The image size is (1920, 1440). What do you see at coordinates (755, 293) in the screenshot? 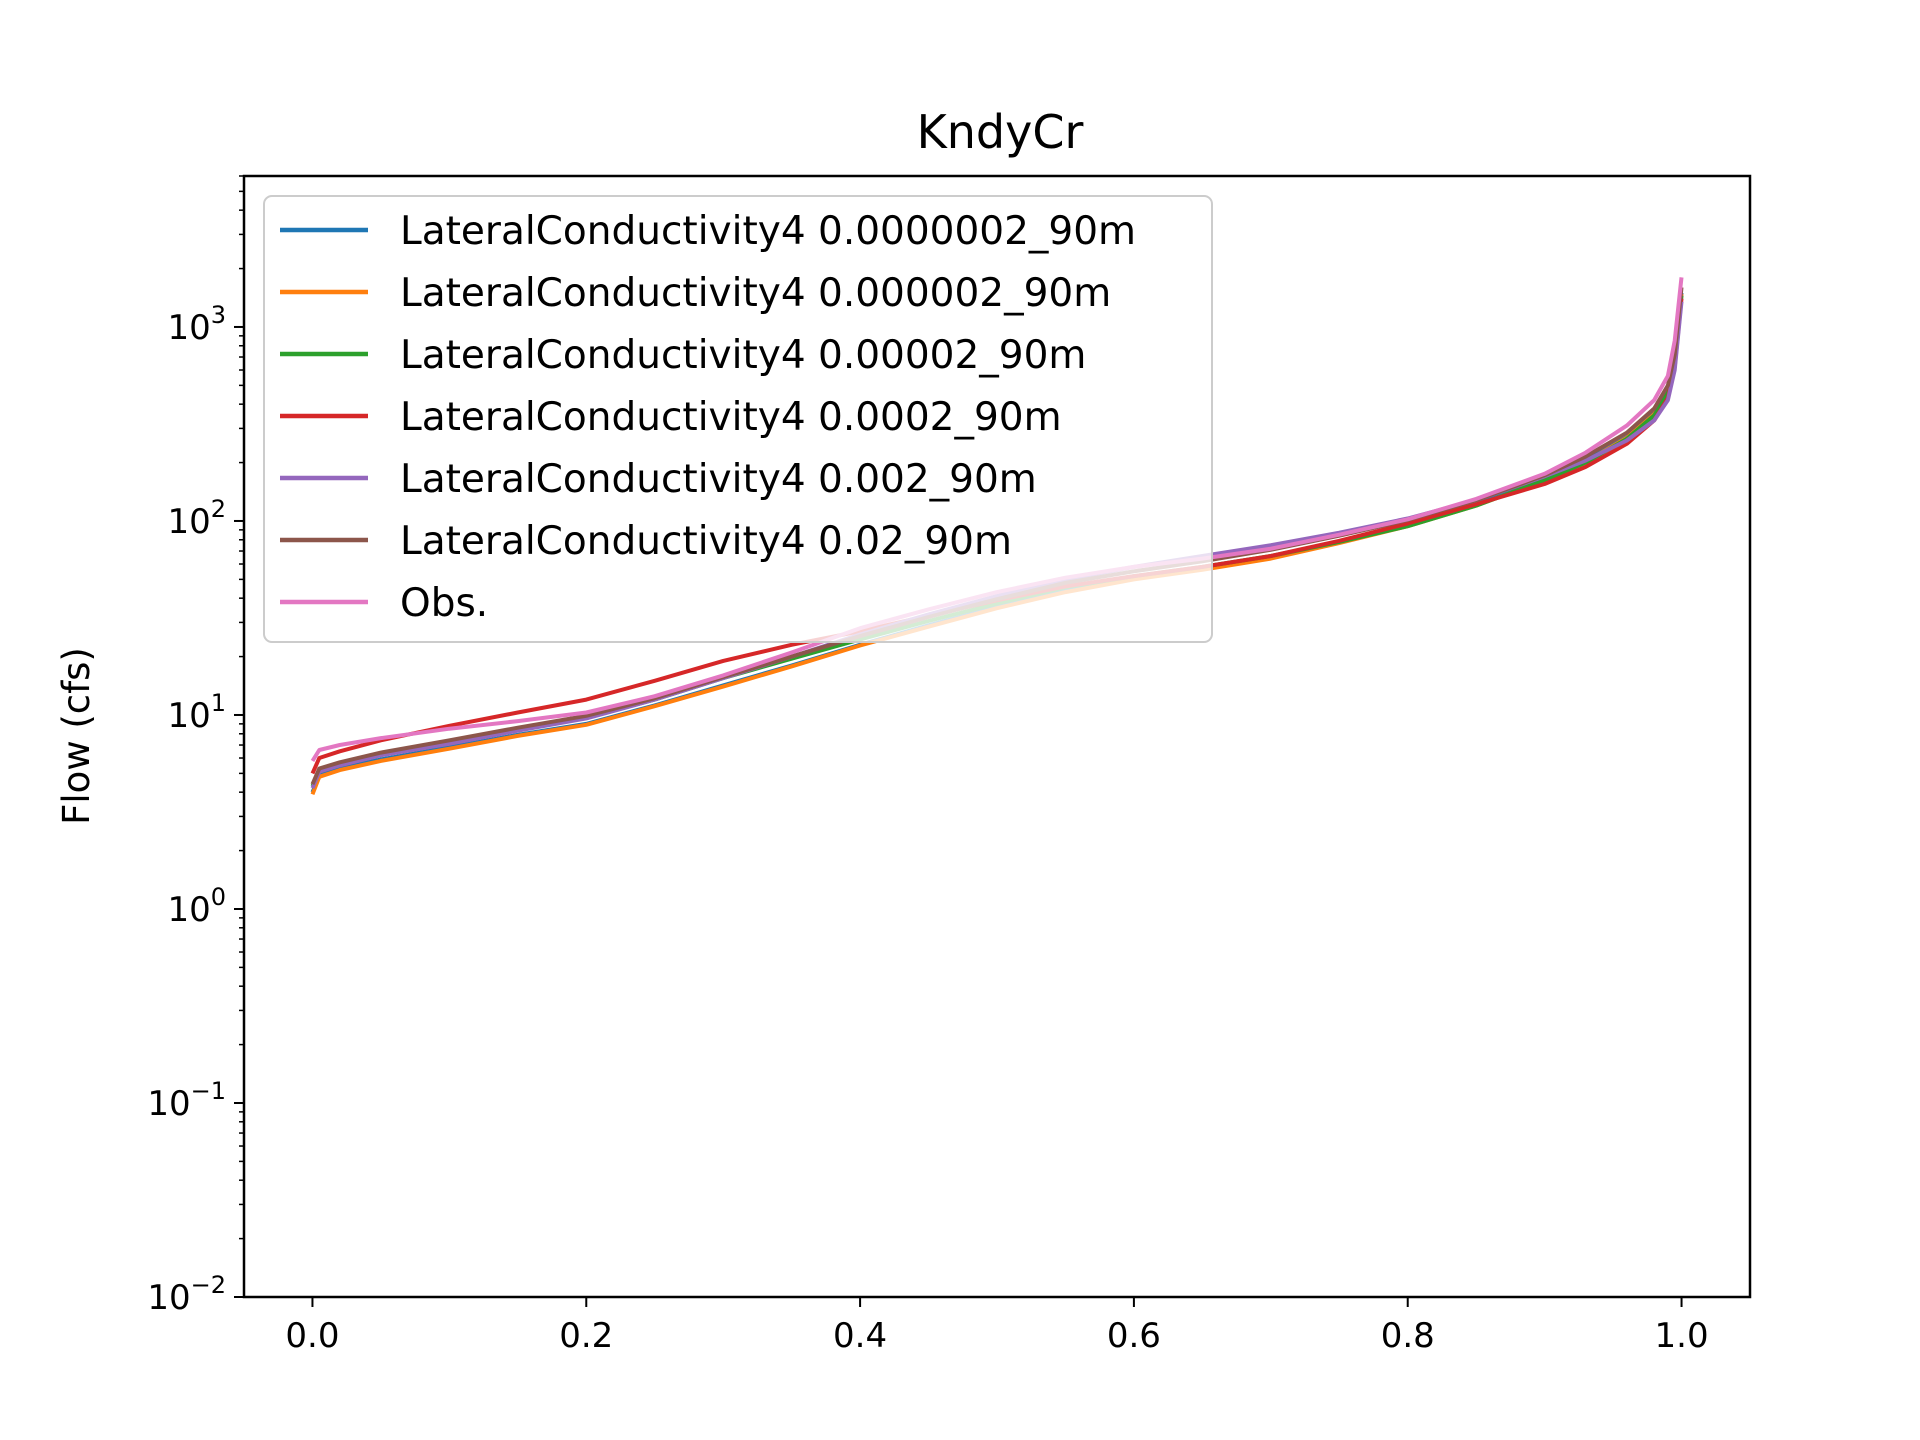
I see `legend-label-1: LateralConductivity4 0.000002_90m` at bounding box center [755, 293].